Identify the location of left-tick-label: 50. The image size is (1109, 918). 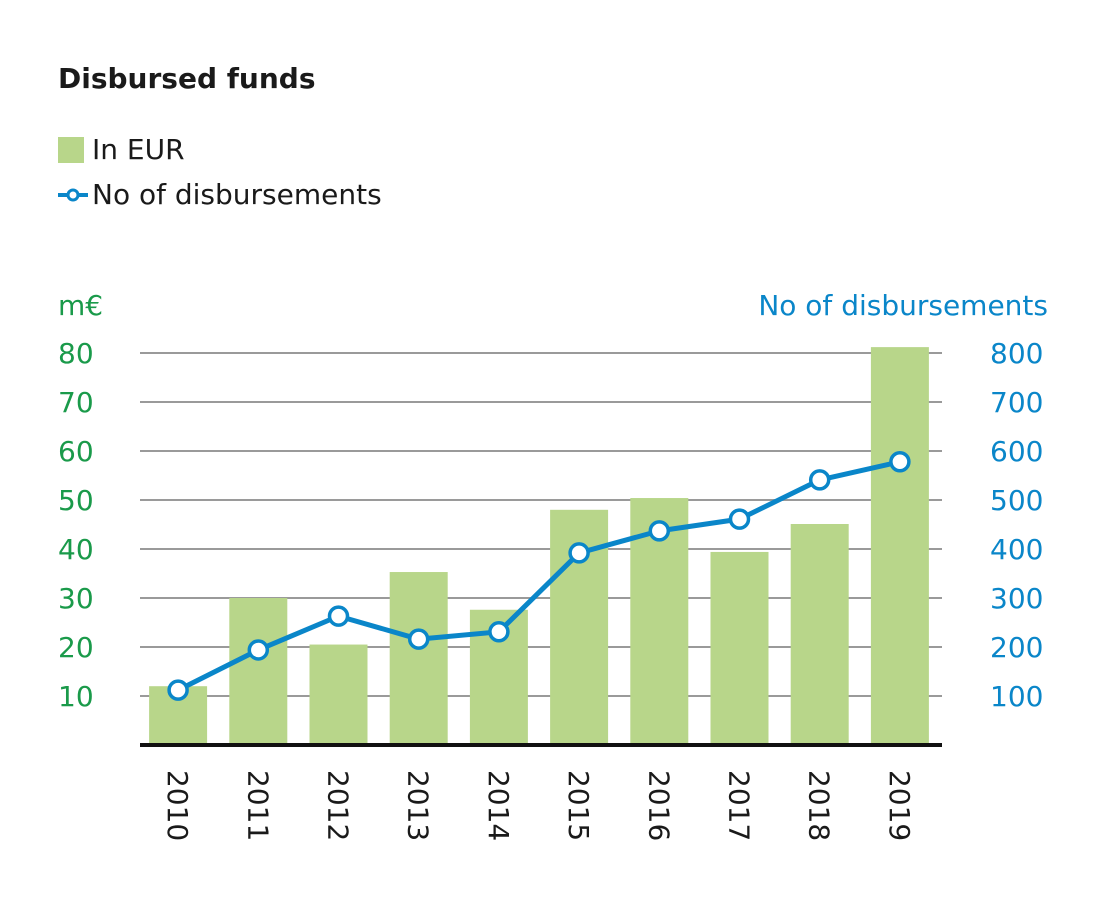
(76, 500).